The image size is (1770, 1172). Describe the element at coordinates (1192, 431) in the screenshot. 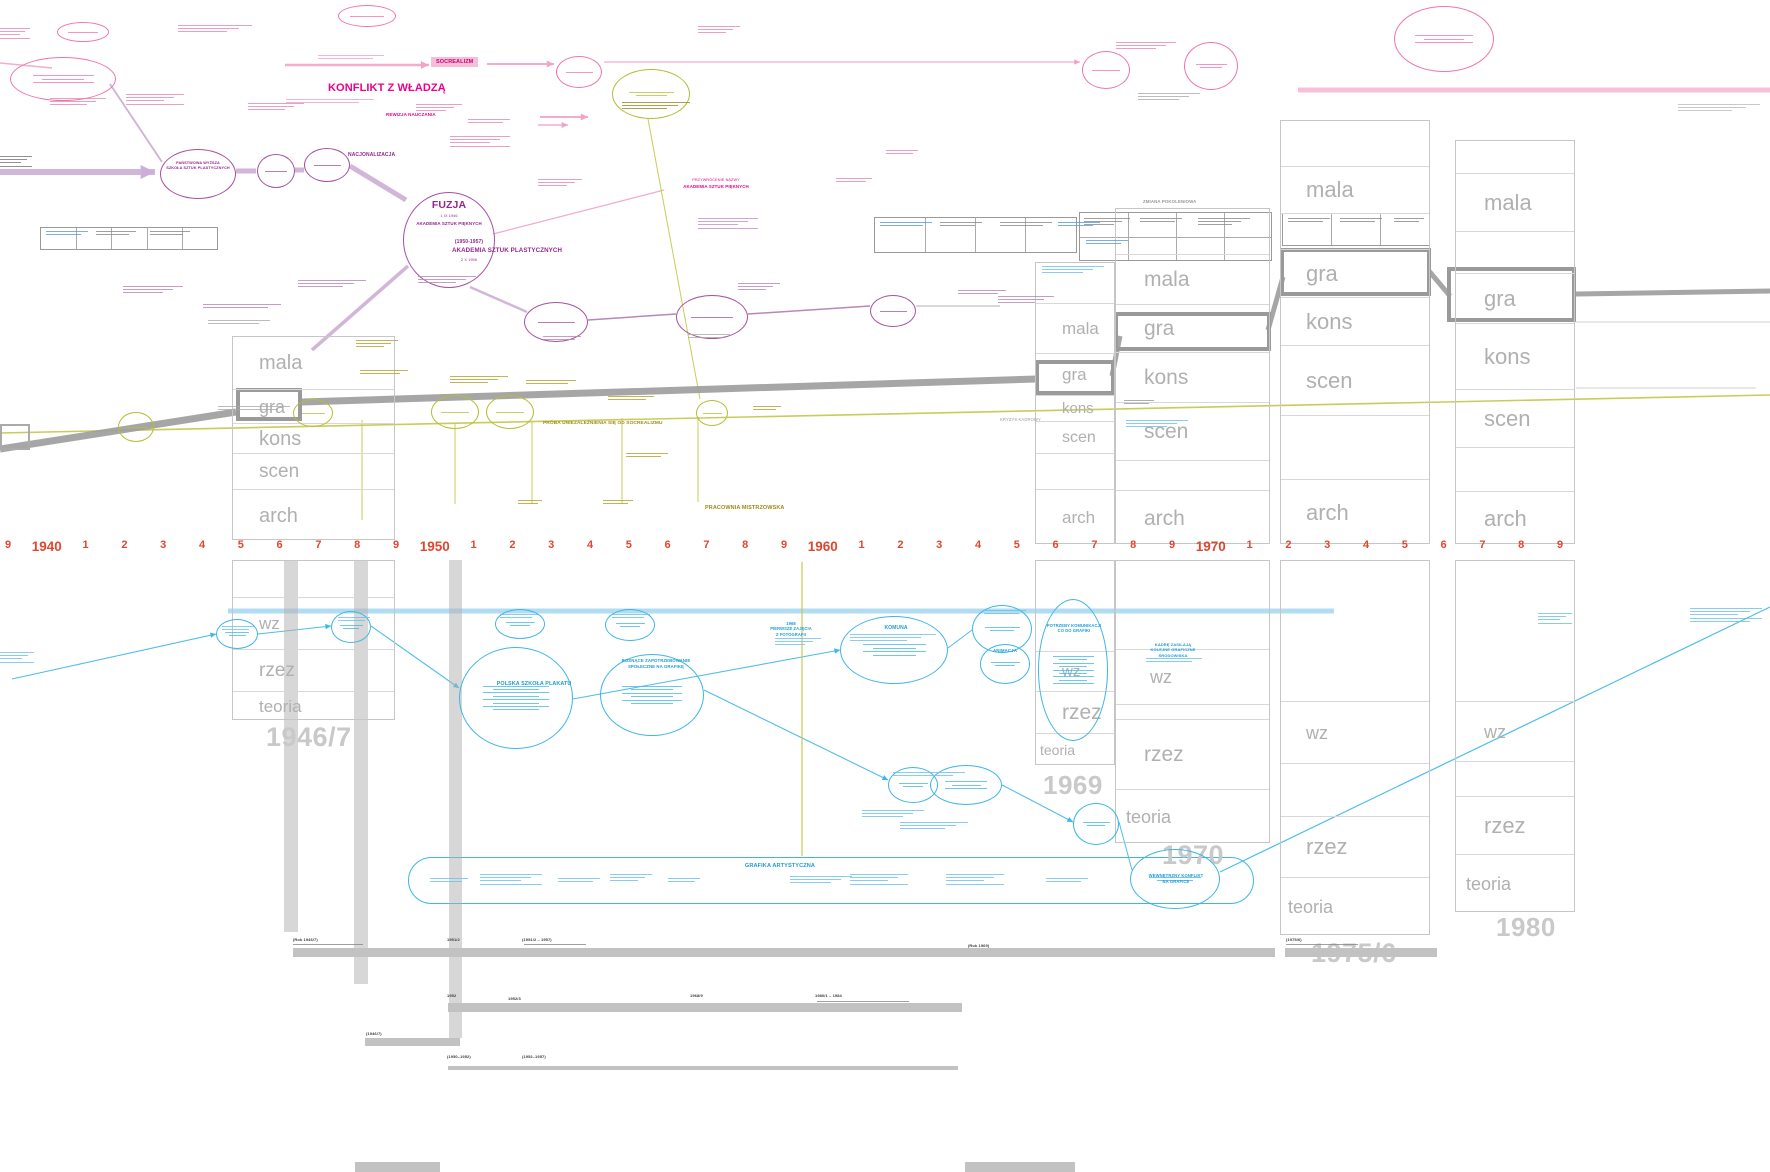

I see `dept-row-scen: scen` at that location.